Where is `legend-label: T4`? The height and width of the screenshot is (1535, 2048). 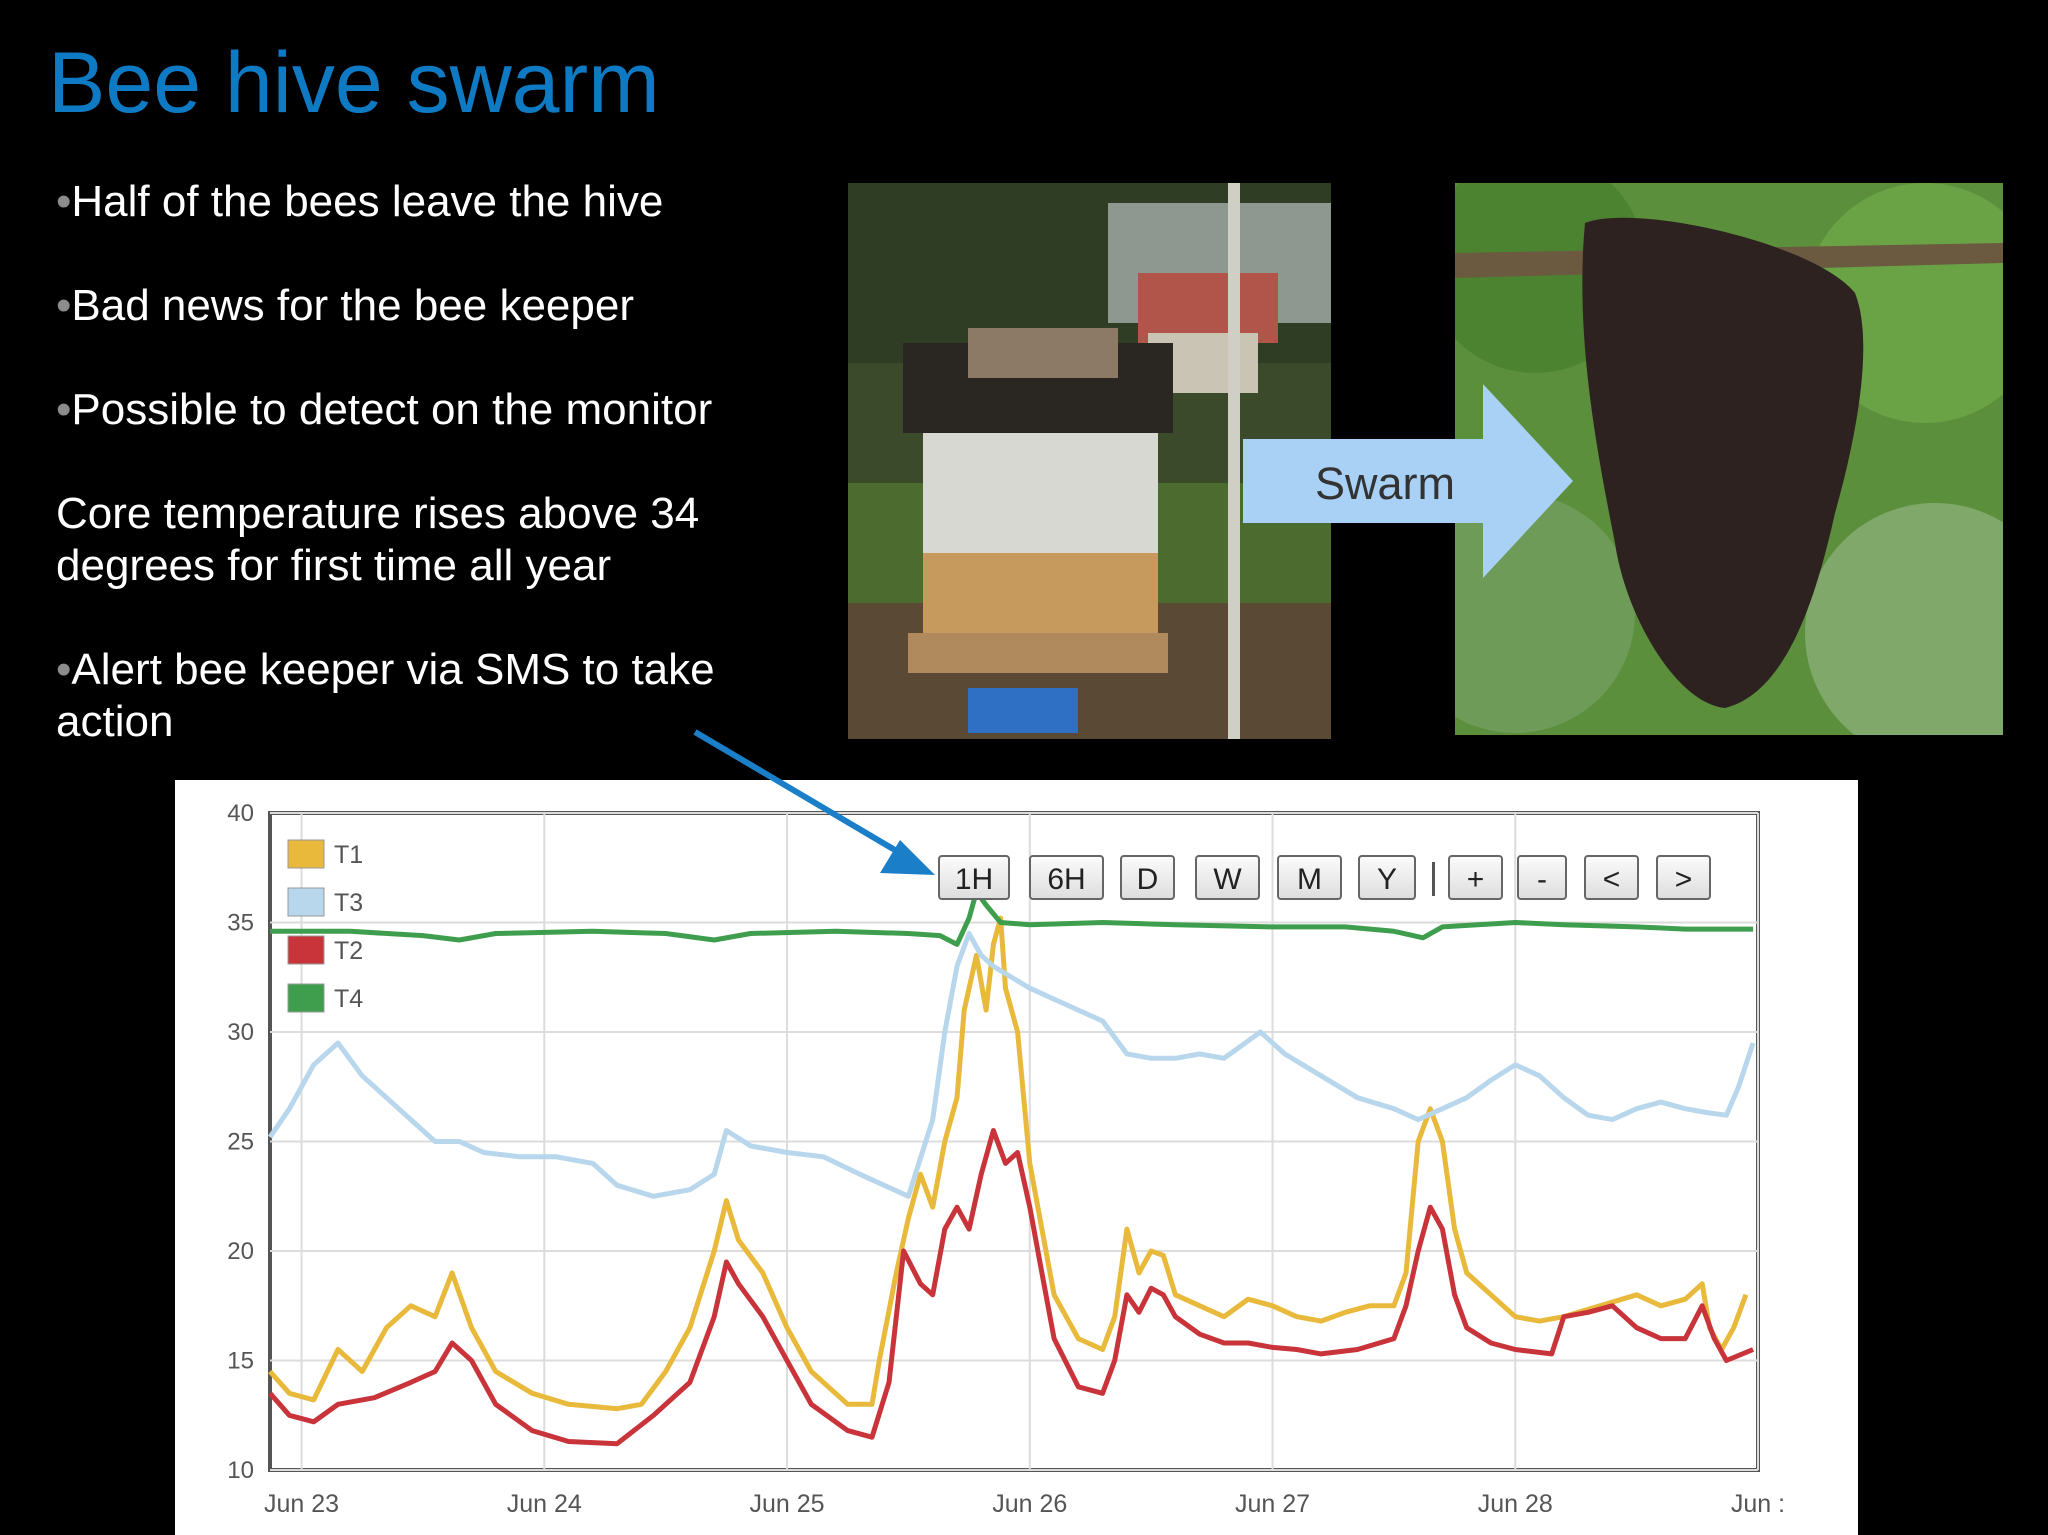 legend-label: T4 is located at coordinates (348, 999).